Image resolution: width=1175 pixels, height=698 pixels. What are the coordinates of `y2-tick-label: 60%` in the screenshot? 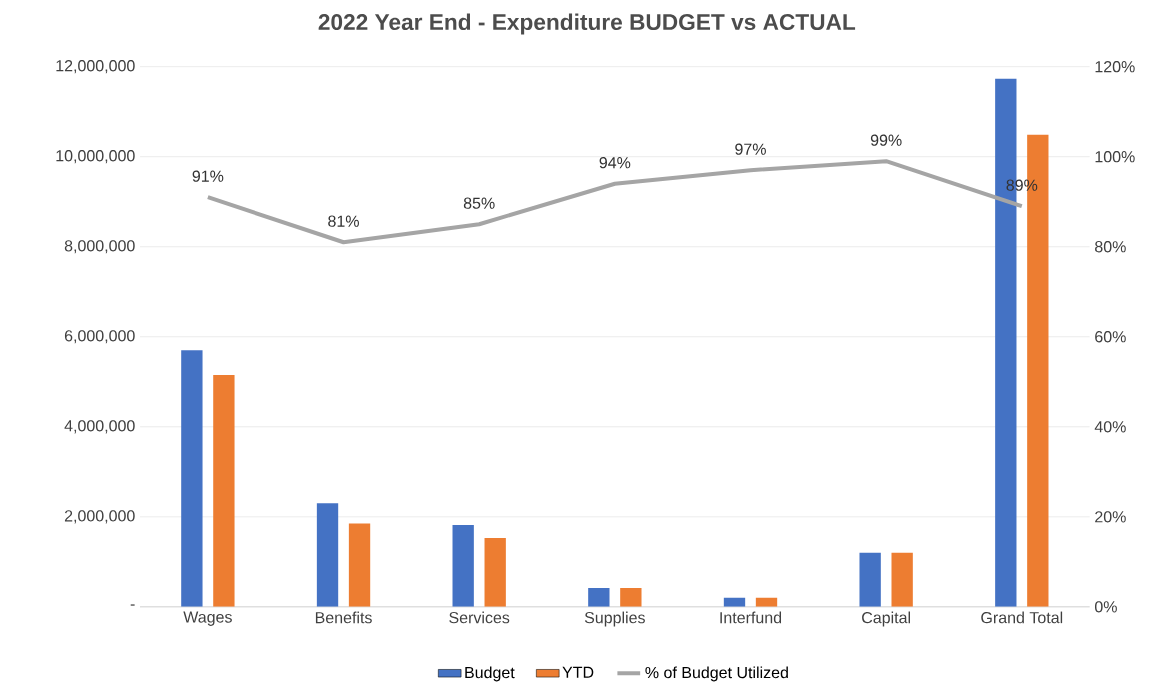 It's located at (1110, 337).